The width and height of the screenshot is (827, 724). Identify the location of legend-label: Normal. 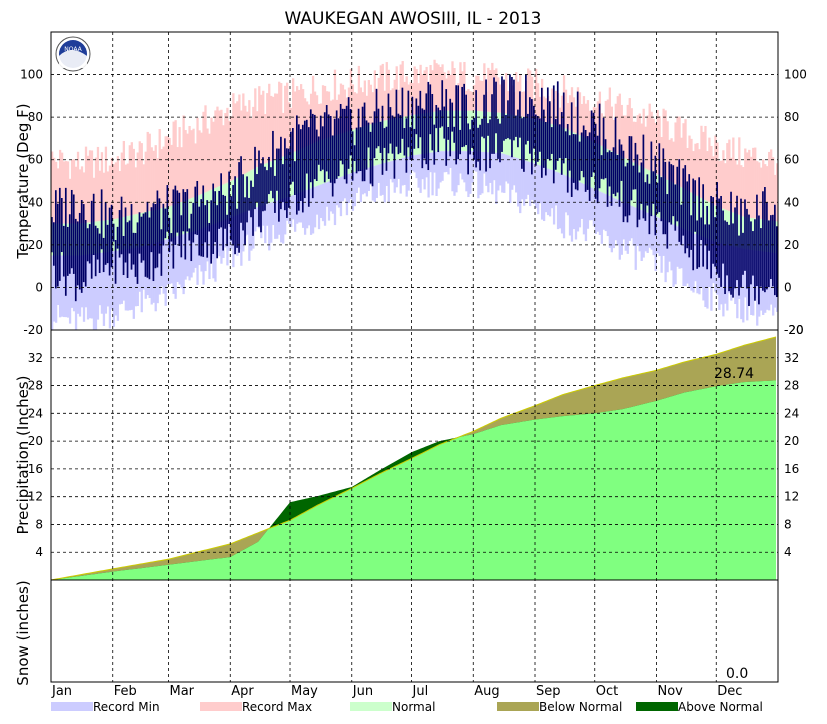
(413, 707).